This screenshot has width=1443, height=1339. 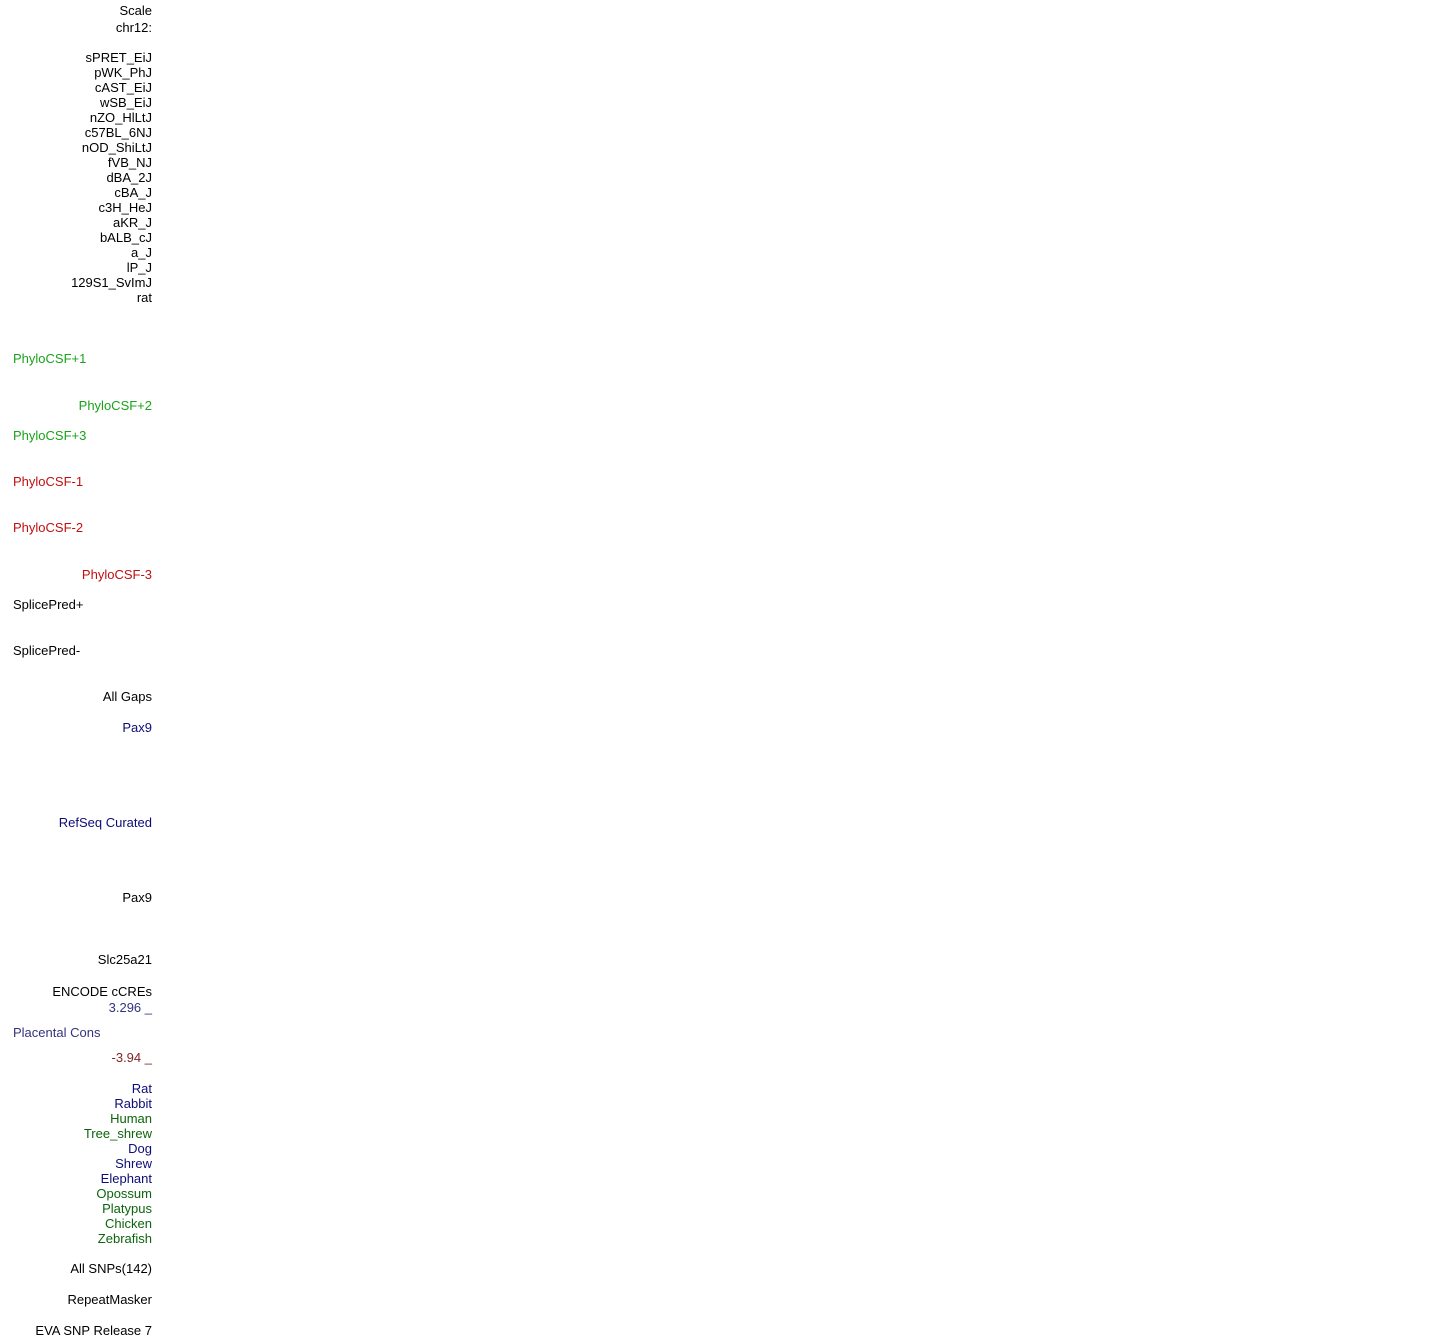 I want to click on track-label: All Gaps, so click(x=127, y=696).